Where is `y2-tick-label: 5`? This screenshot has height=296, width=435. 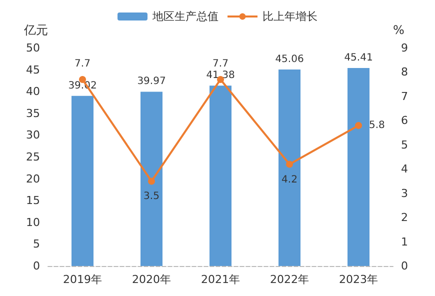 y2-tick-label: 5 is located at coordinates (404, 145).